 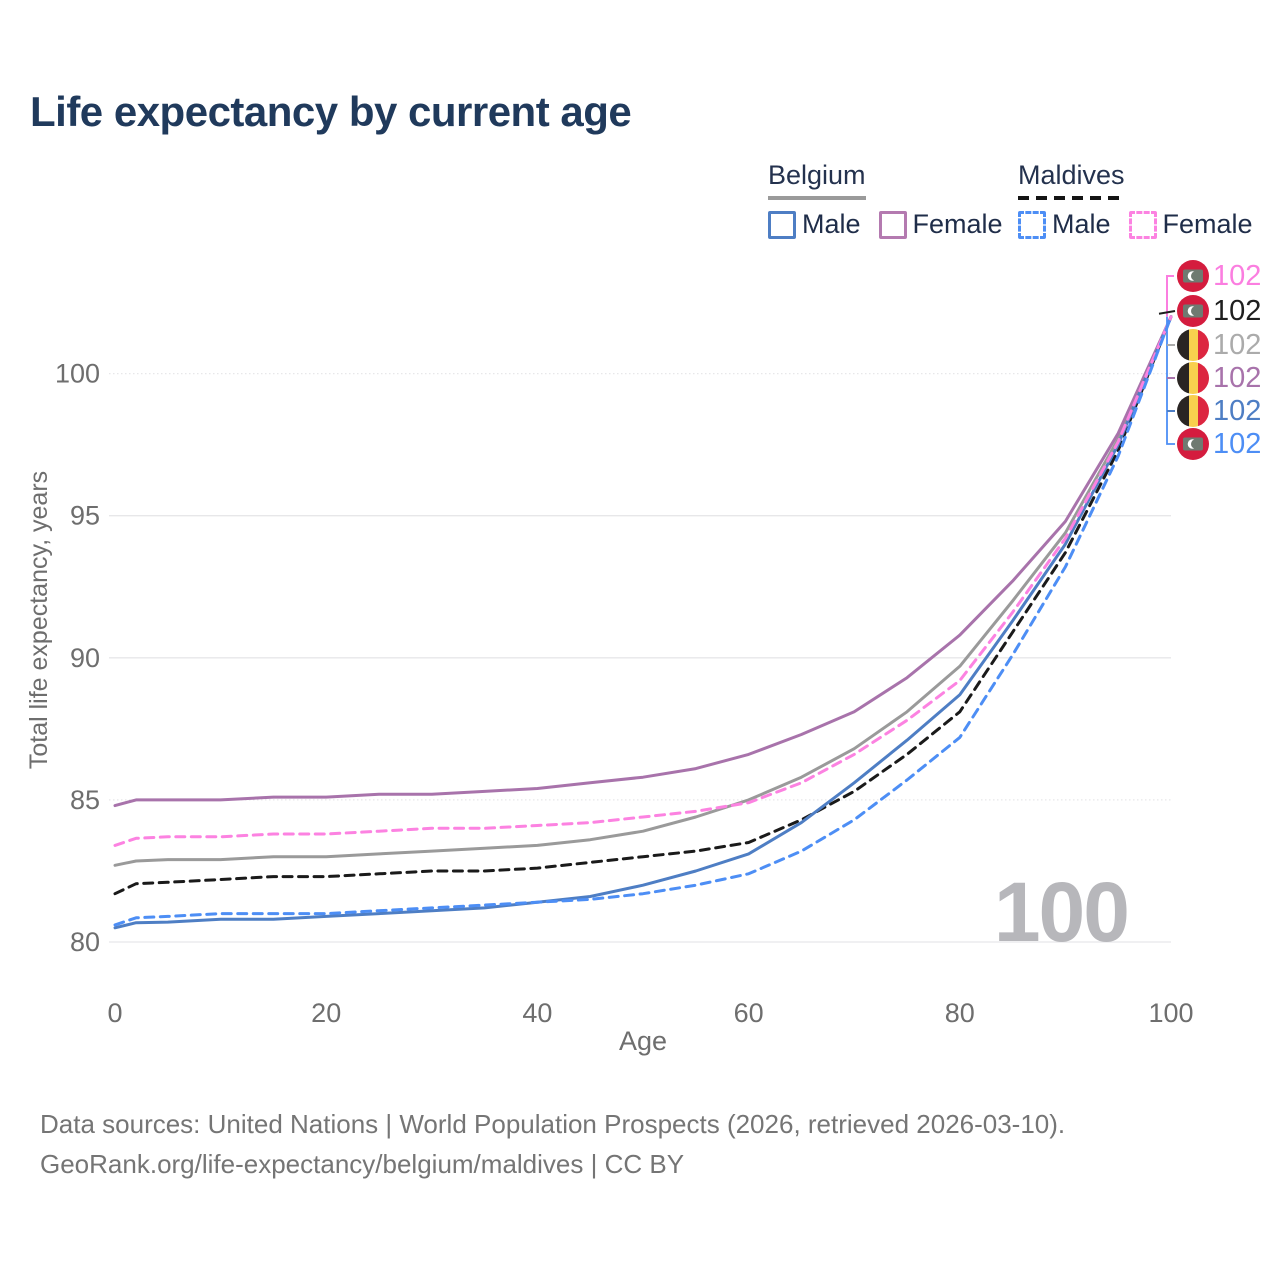 I want to click on legend-underline-maldives, so click(x=1071, y=198).